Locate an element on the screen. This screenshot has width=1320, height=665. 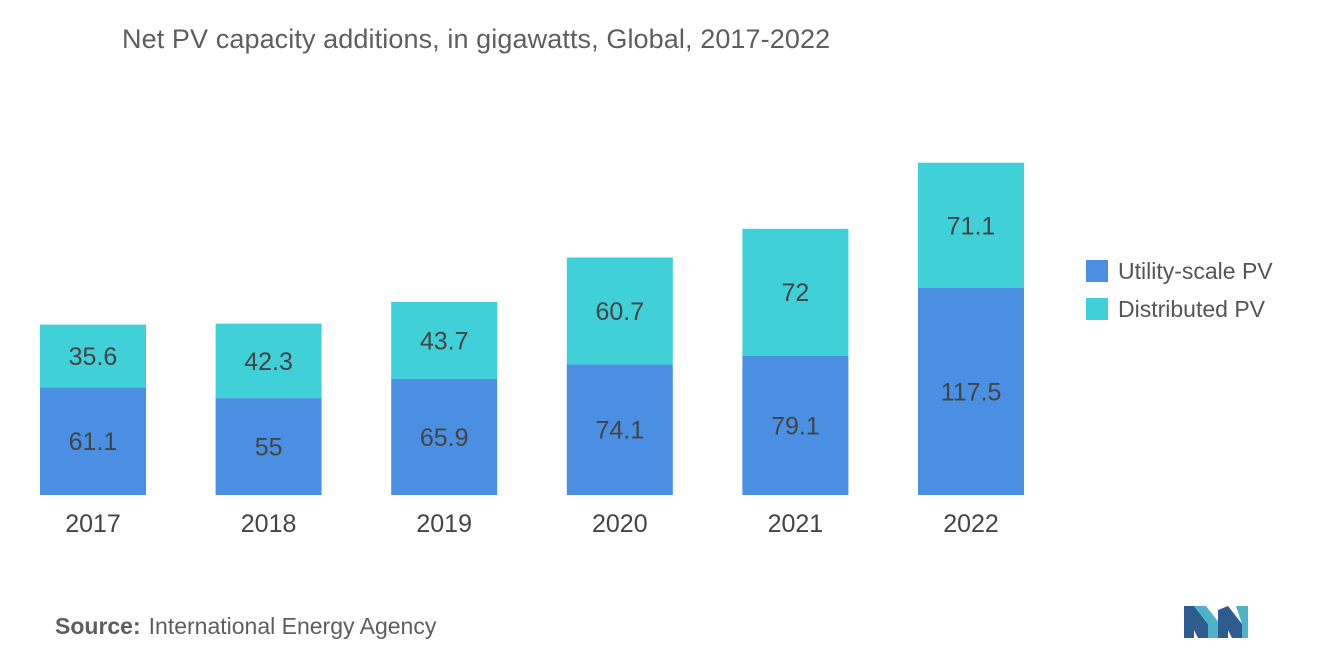
bar-utility-2018 is located at coordinates (268, 446).